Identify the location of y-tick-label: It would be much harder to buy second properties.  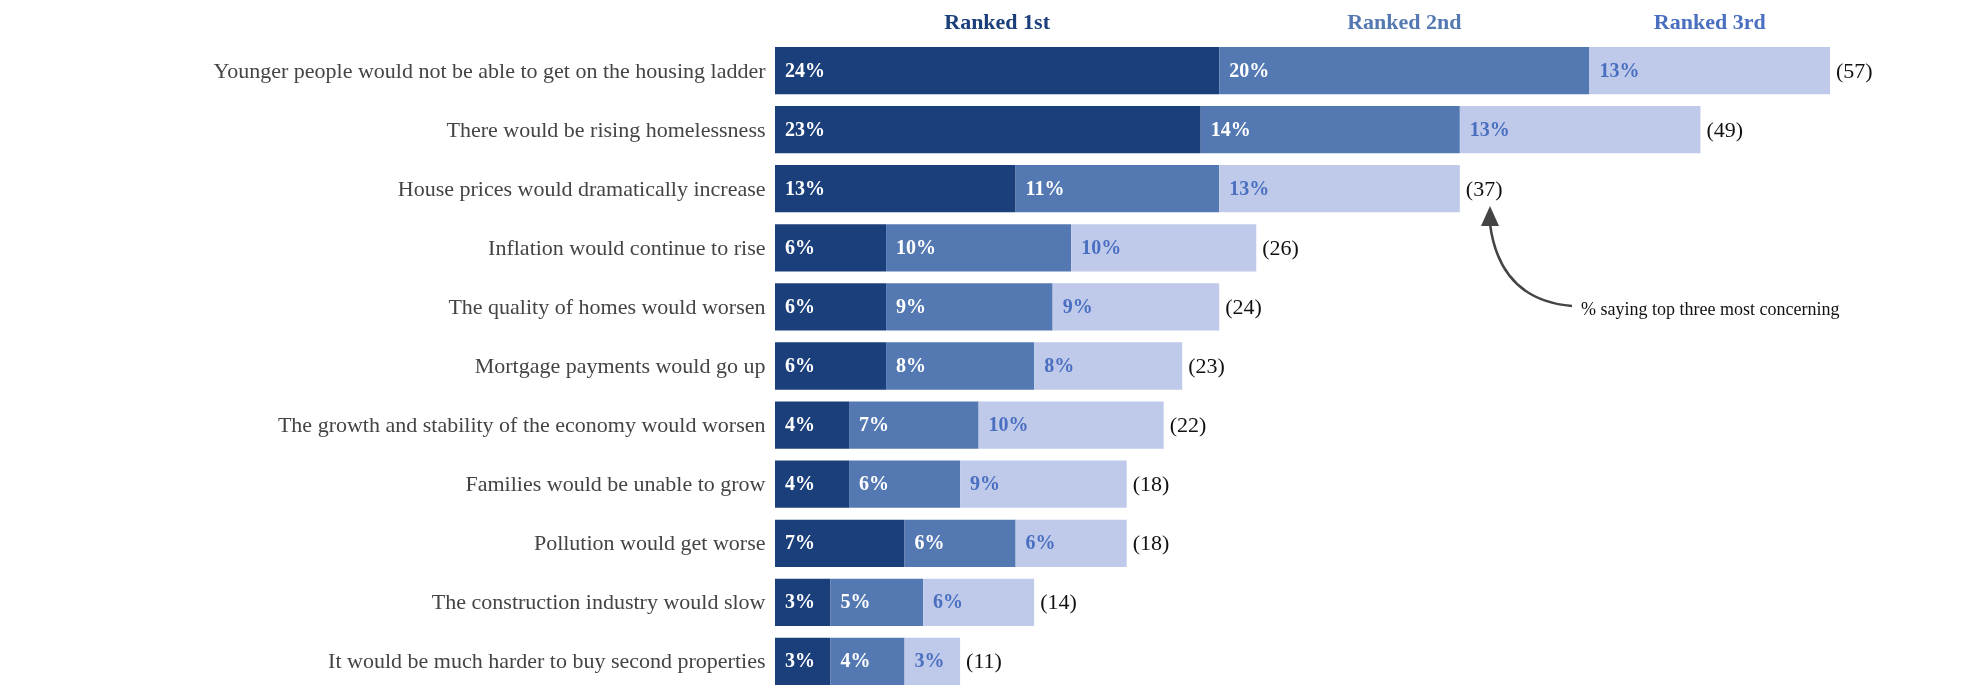
(547, 661).